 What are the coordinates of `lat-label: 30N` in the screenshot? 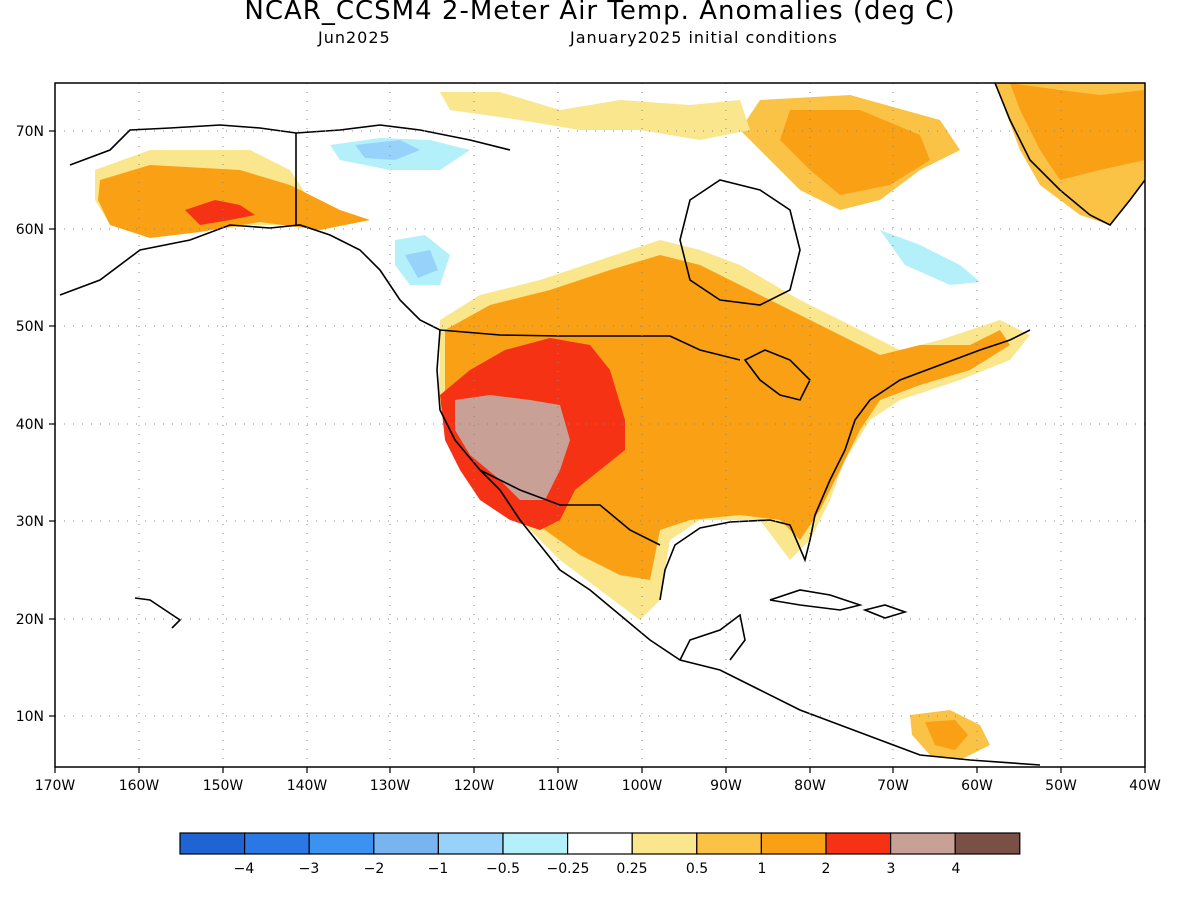 It's located at (30, 522).